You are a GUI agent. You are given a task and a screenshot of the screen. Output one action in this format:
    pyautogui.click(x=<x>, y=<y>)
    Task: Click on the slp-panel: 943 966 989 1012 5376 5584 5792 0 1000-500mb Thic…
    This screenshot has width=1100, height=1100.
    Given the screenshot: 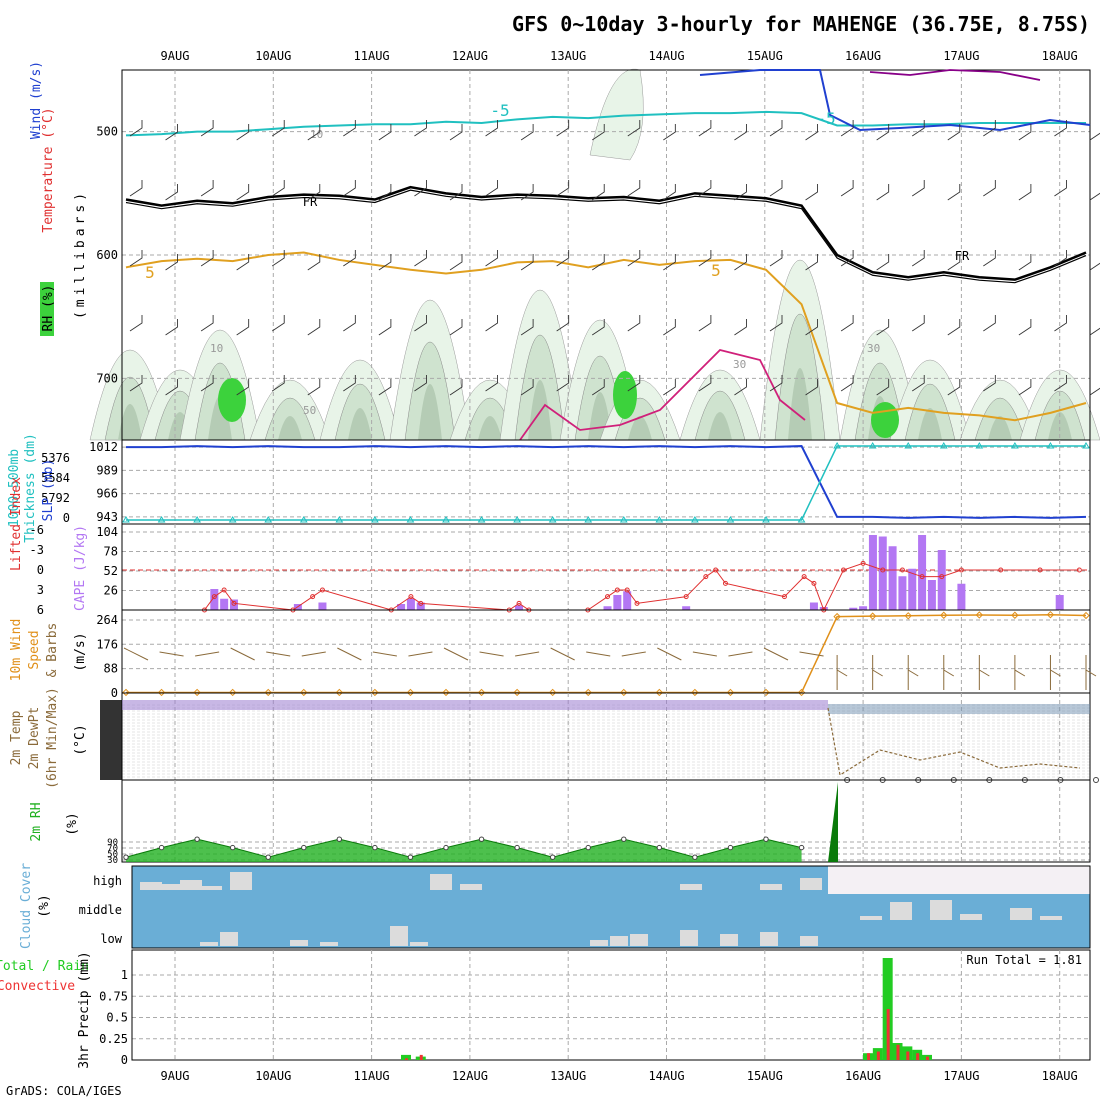 What is the action you would take?
    pyautogui.click(x=549, y=488)
    